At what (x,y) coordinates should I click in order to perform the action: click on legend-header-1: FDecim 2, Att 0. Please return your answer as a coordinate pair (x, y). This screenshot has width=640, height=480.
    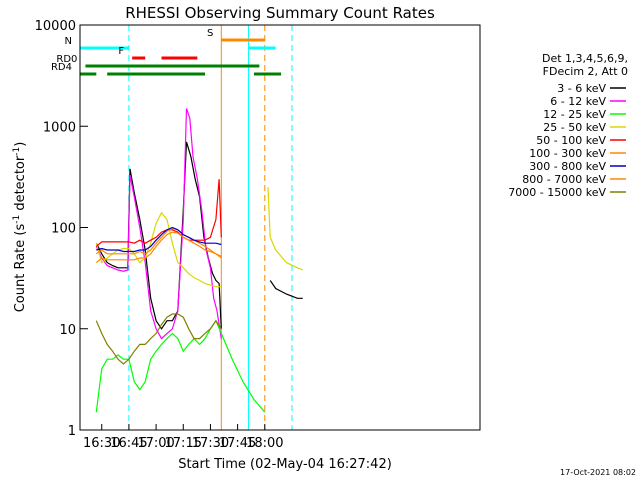
    Looking at the image, I should click on (585, 71).